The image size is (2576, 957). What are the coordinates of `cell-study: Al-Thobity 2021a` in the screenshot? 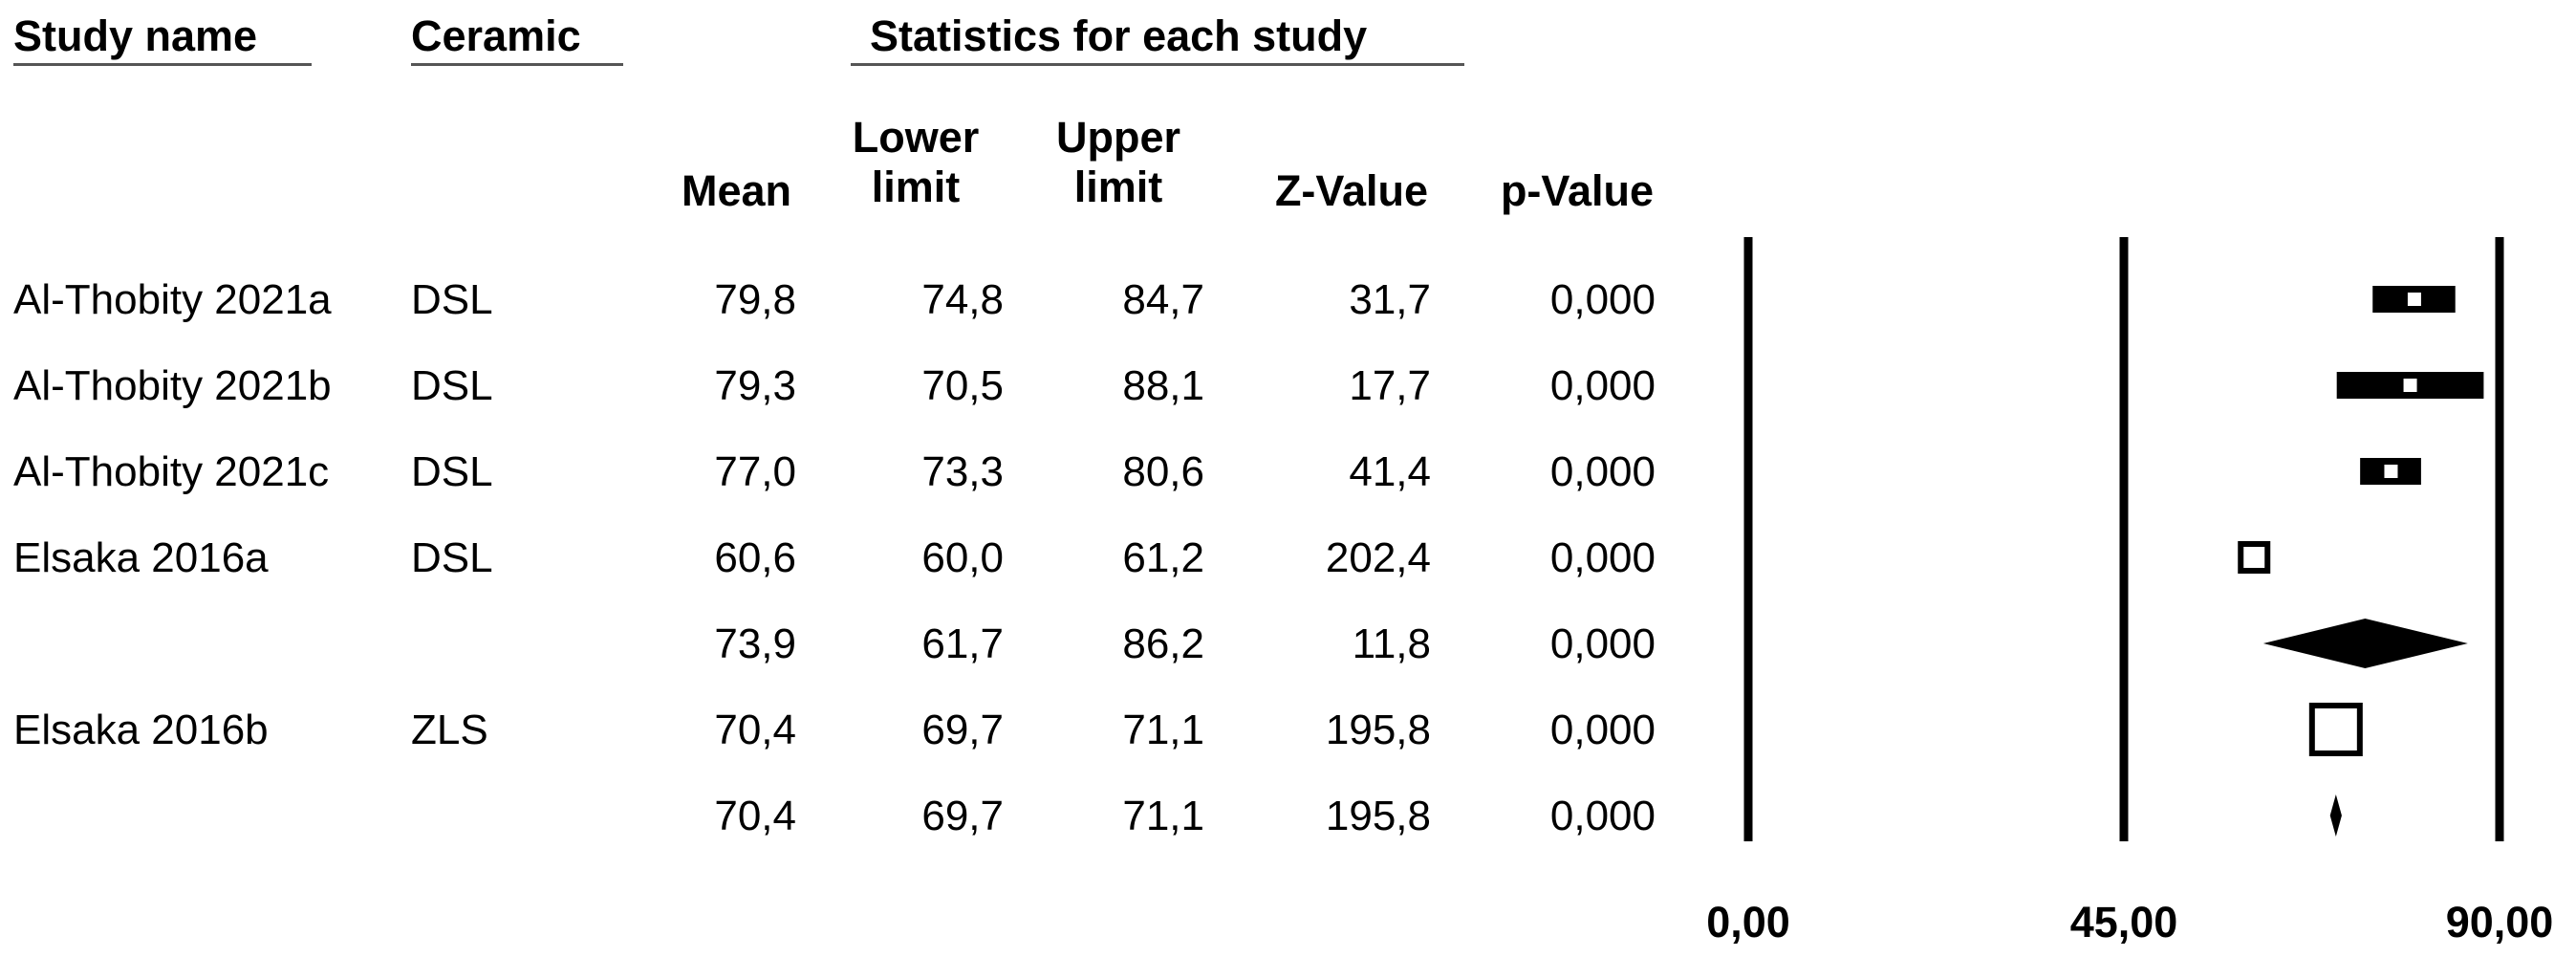 It's located at (172, 299).